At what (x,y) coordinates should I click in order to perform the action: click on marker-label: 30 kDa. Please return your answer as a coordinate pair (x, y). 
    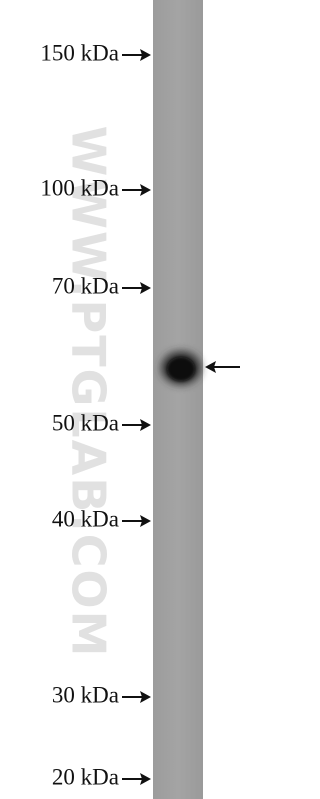
    Looking at the image, I should click on (85, 694).